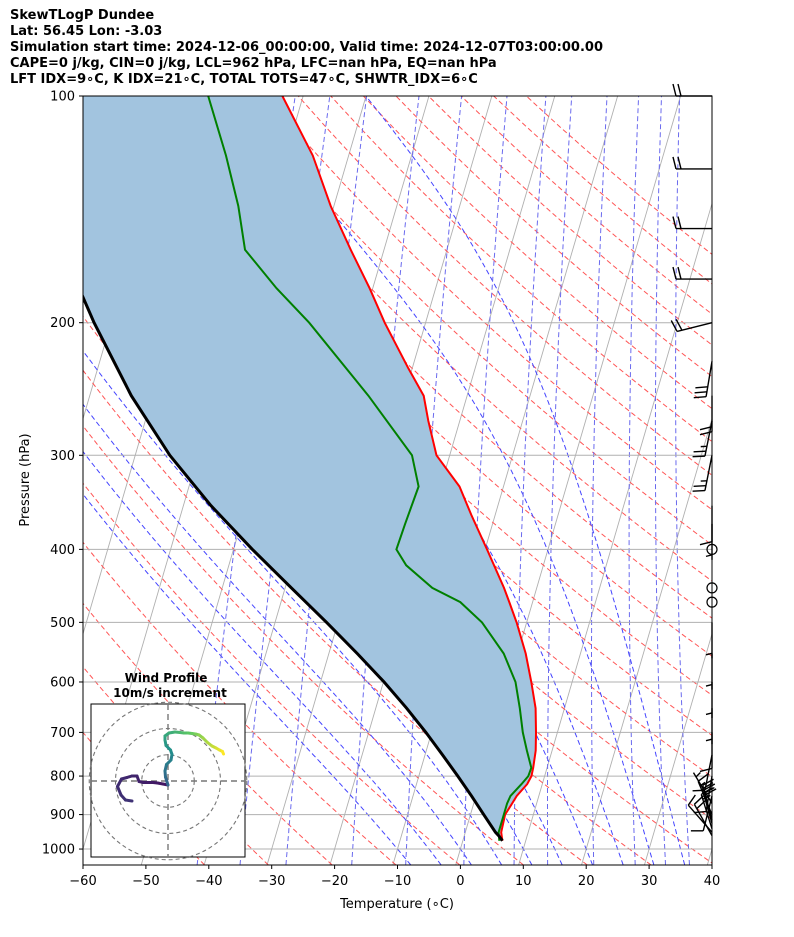 The image size is (794, 937). What do you see at coordinates (62, 323) in the screenshot?
I see `y-tick-label: 200` at bounding box center [62, 323].